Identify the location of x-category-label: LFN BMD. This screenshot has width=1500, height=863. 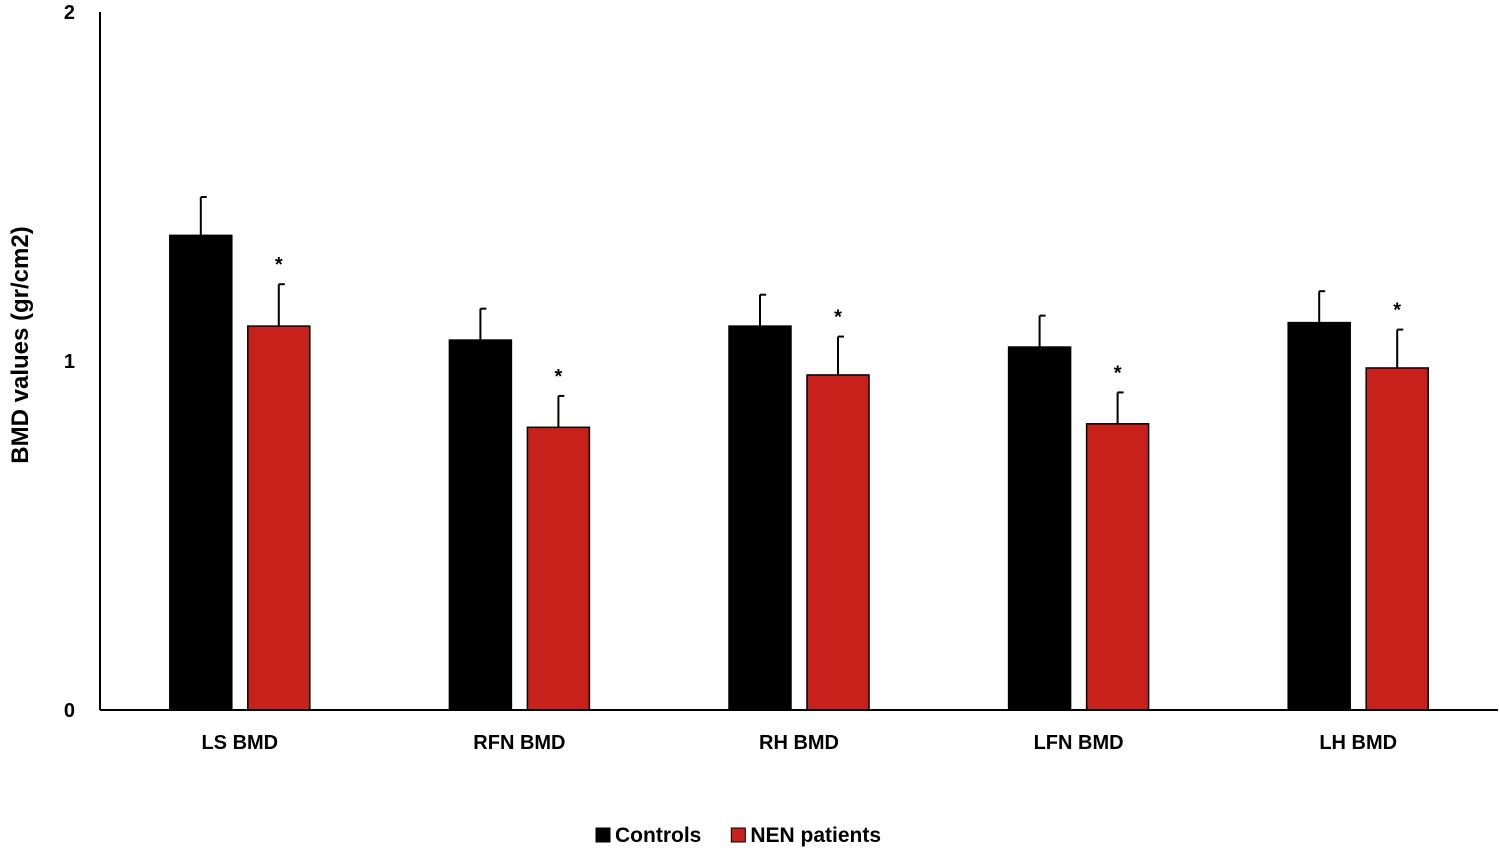
(1079, 743).